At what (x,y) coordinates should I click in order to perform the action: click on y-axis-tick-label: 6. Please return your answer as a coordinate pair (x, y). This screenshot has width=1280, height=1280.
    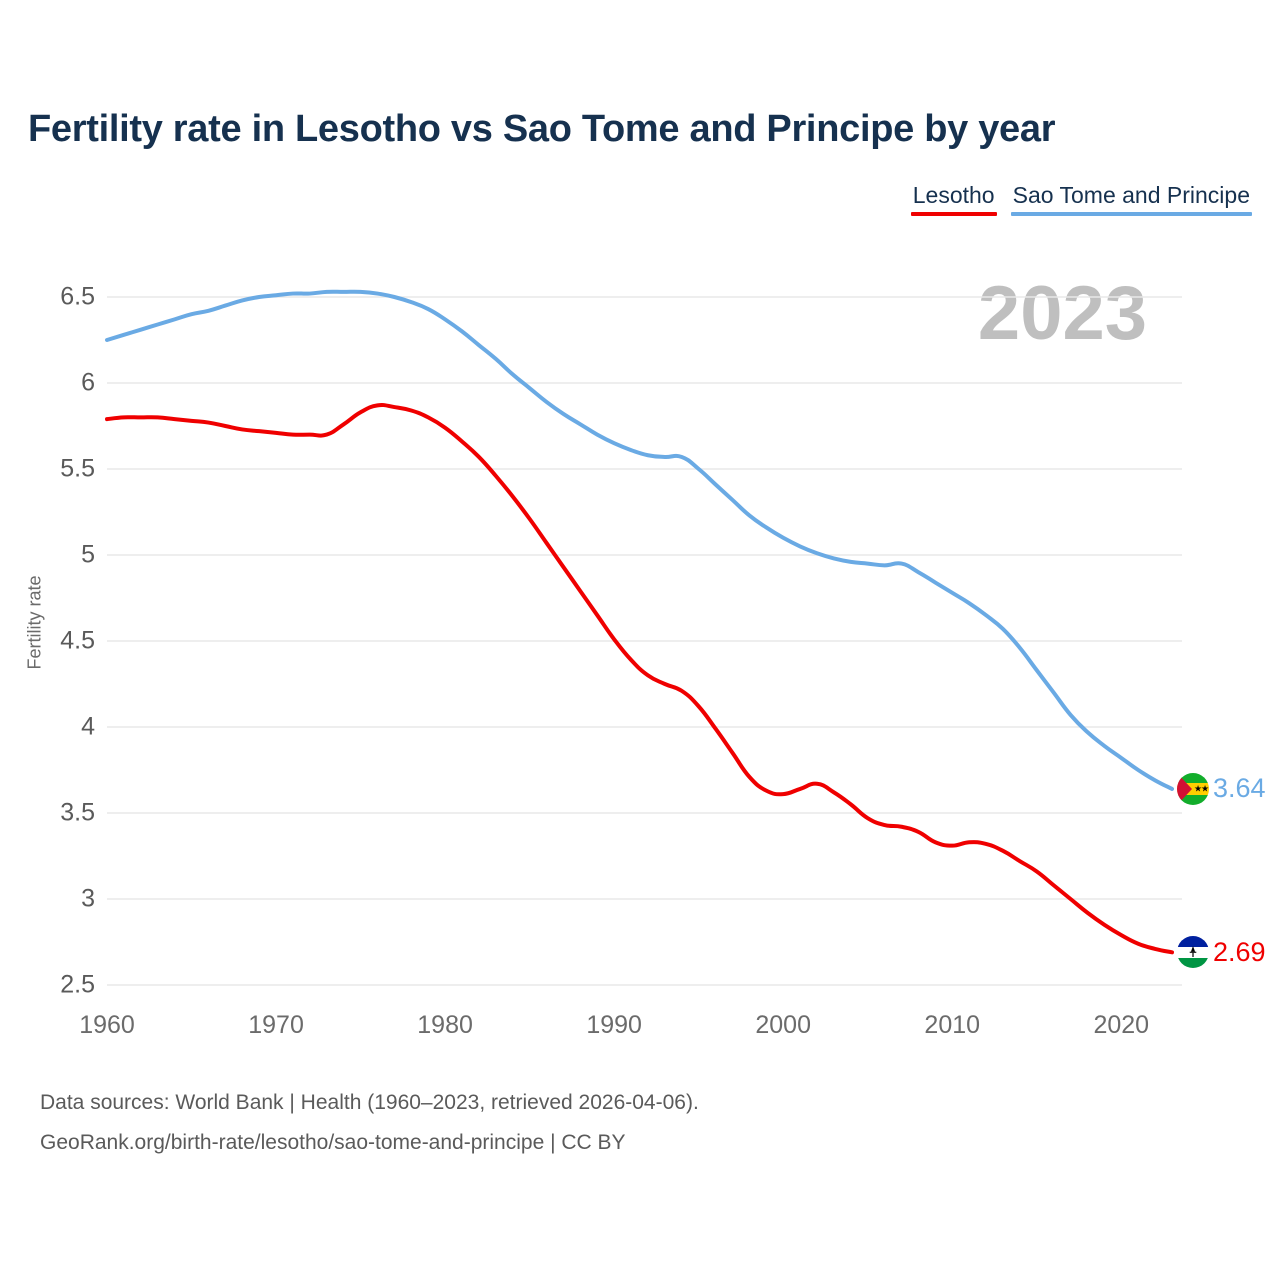
    Looking at the image, I should click on (88, 382).